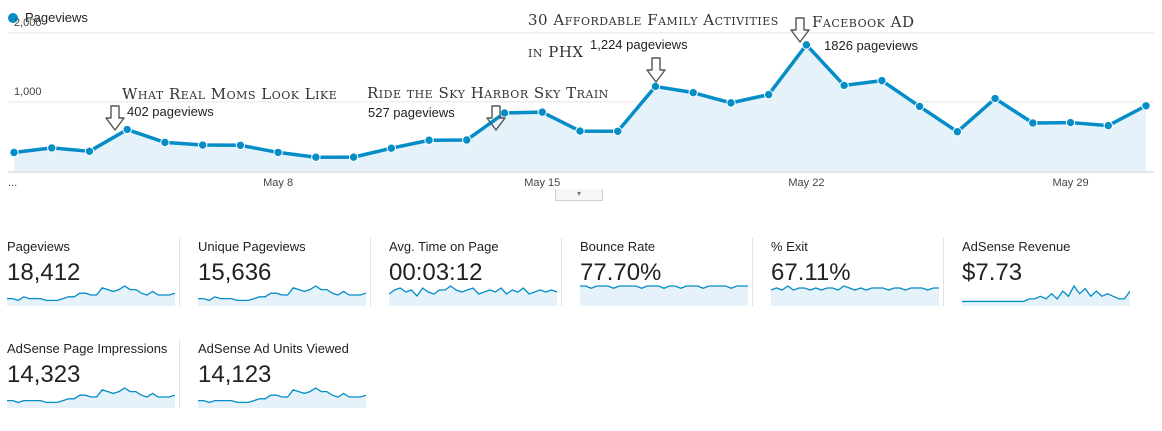  Describe the element at coordinates (28, 92) in the screenshot. I see `y-tick-label: 1,000` at that location.